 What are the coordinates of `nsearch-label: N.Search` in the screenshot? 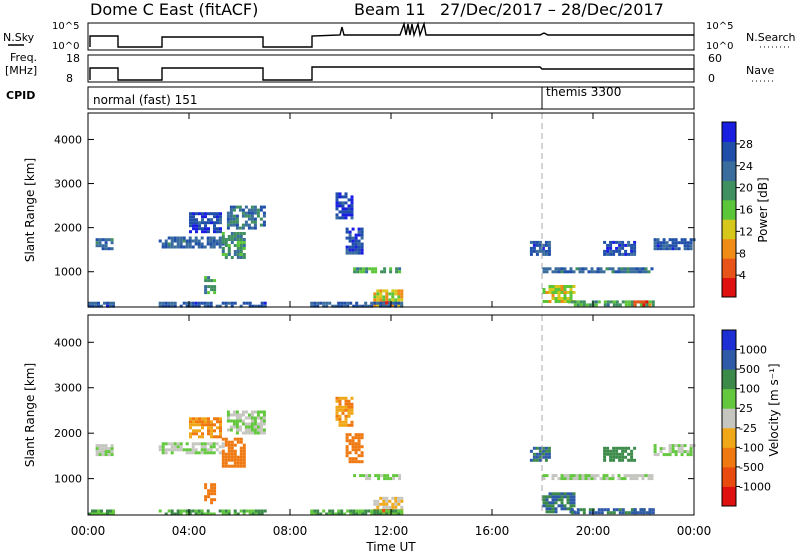 It's located at (771, 37).